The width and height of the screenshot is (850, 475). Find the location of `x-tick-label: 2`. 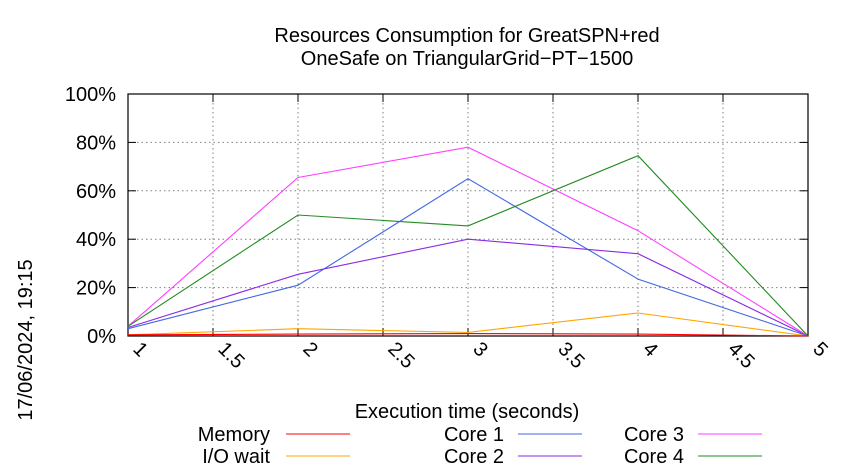

x-tick-label: 2 is located at coordinates (309, 349).